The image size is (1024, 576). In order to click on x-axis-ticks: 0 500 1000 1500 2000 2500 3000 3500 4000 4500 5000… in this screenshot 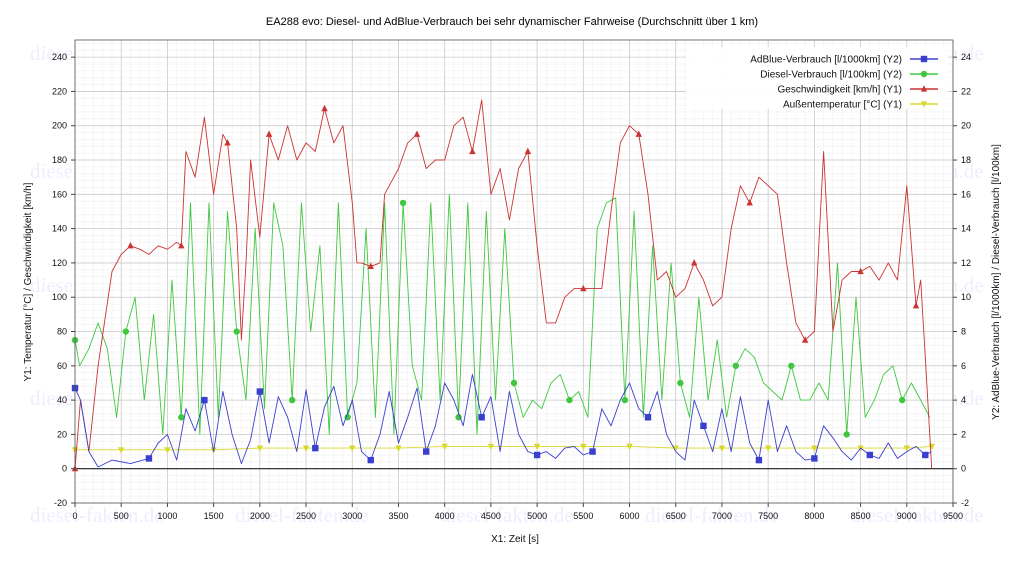, I will do `click(517, 512)`.